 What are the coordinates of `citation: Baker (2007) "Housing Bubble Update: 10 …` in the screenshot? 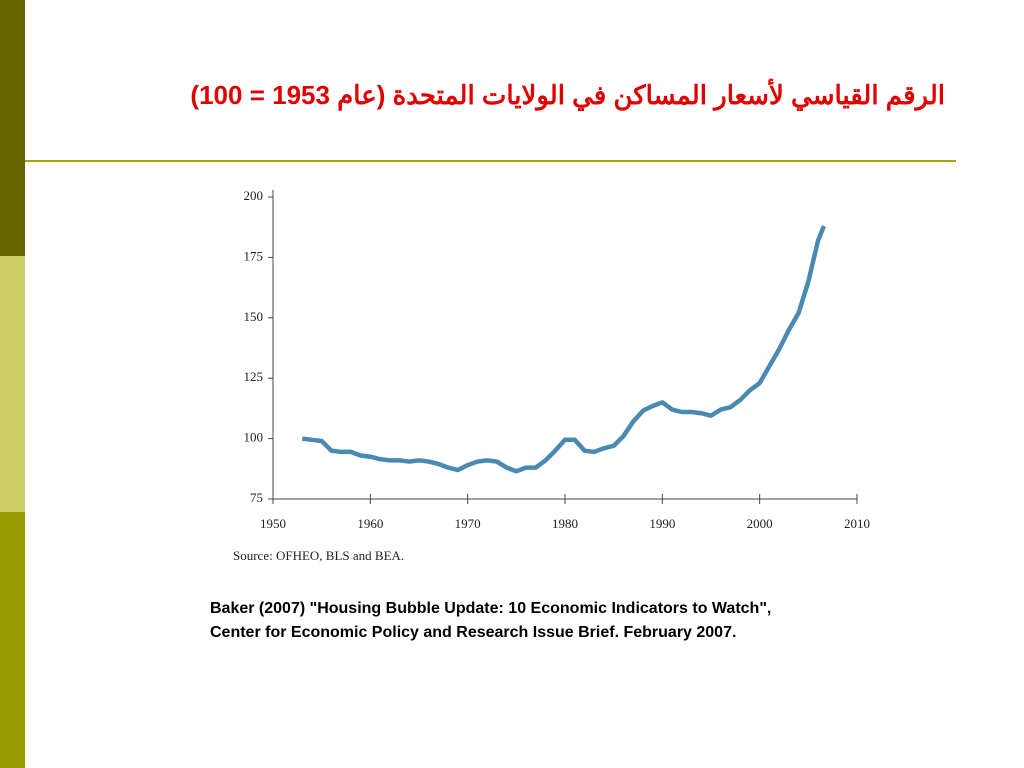 It's located at (491, 608).